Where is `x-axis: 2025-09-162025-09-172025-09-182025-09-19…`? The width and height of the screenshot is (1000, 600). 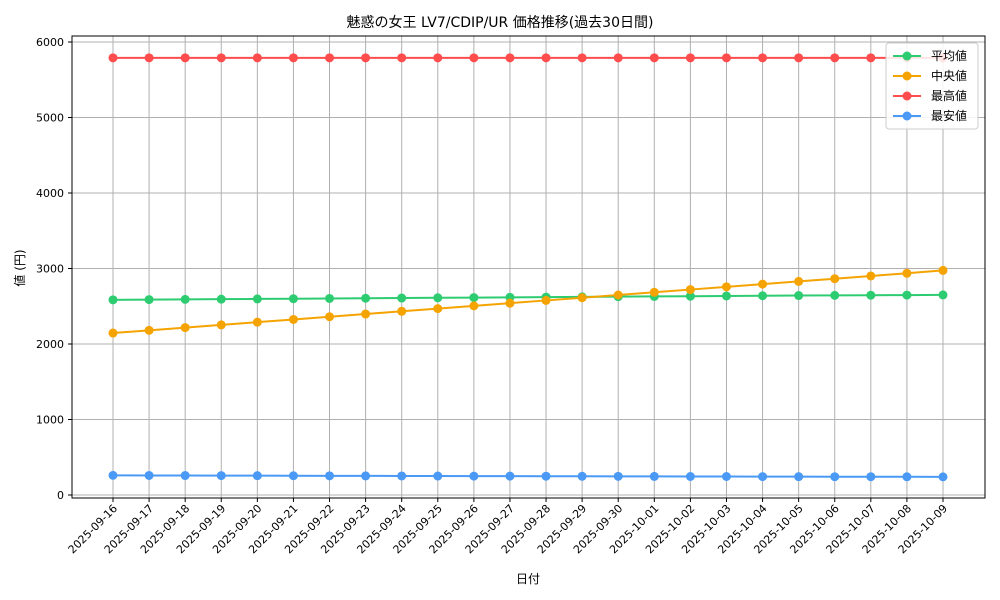
x-axis: 2025-09-162025-09-172025-09-182025-09-19… is located at coordinates (508, 527).